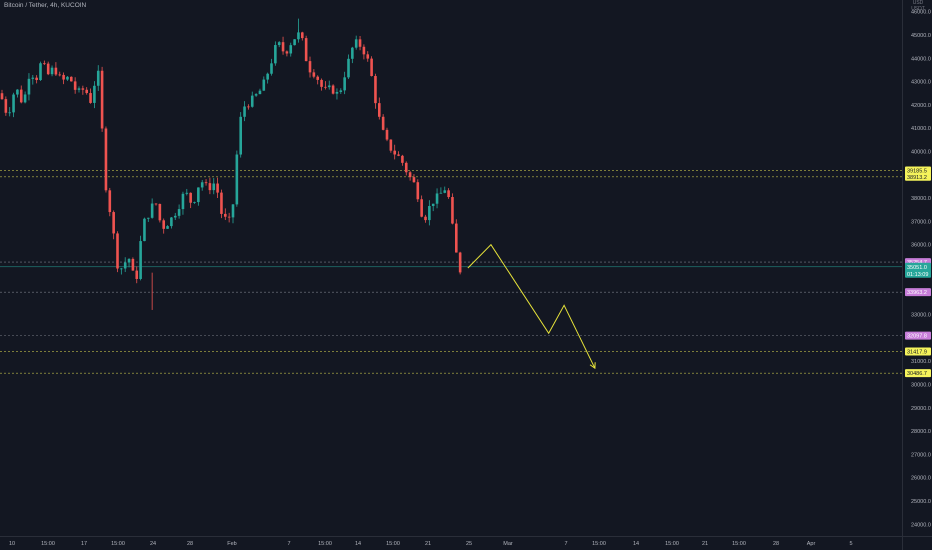 The image size is (932, 550). I want to click on time-tick-label: Mar, so click(508, 544).